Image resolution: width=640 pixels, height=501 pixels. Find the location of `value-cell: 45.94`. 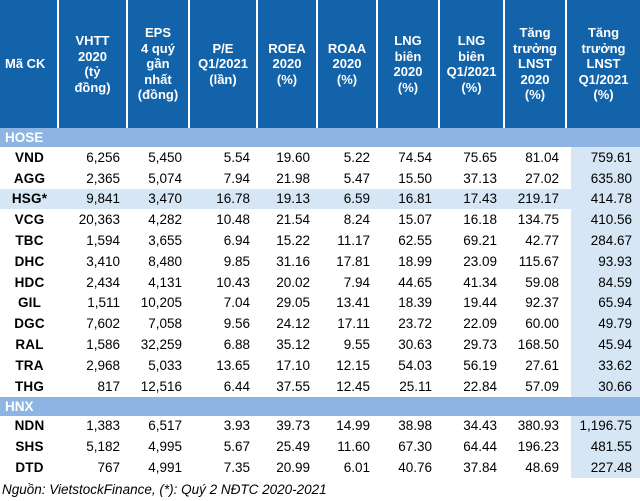

value-cell: 45.94 is located at coordinates (603, 344).